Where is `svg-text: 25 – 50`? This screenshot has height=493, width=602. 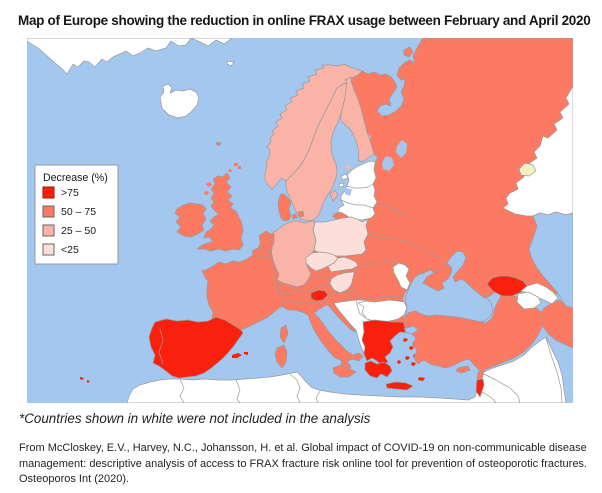
svg-text: 25 – 50 is located at coordinates (78, 231).